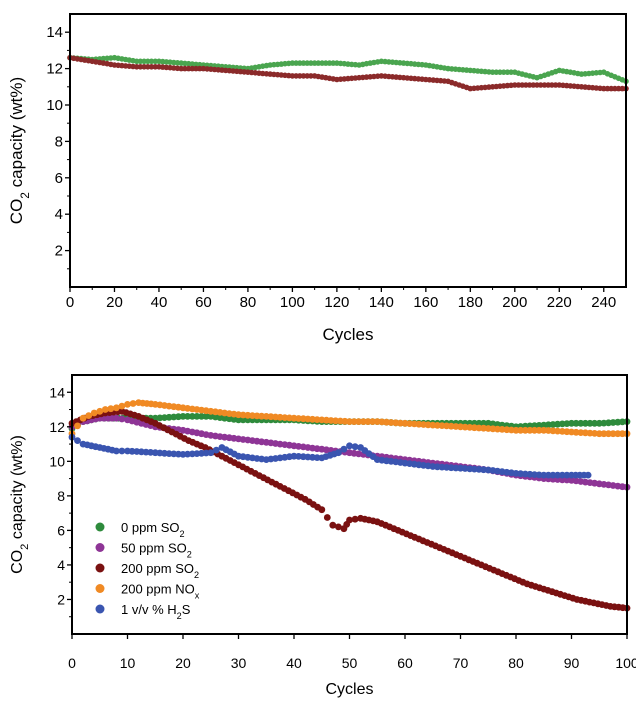  Describe the element at coordinates (156, 550) in the screenshot. I see `legend-entry: 50 ppm SO2` at that location.